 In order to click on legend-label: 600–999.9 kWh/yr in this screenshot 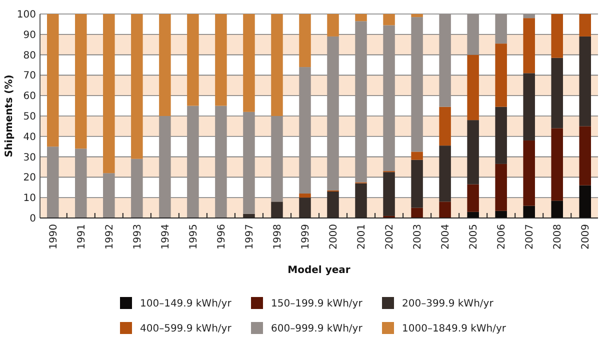, I will do `click(317, 329)`.